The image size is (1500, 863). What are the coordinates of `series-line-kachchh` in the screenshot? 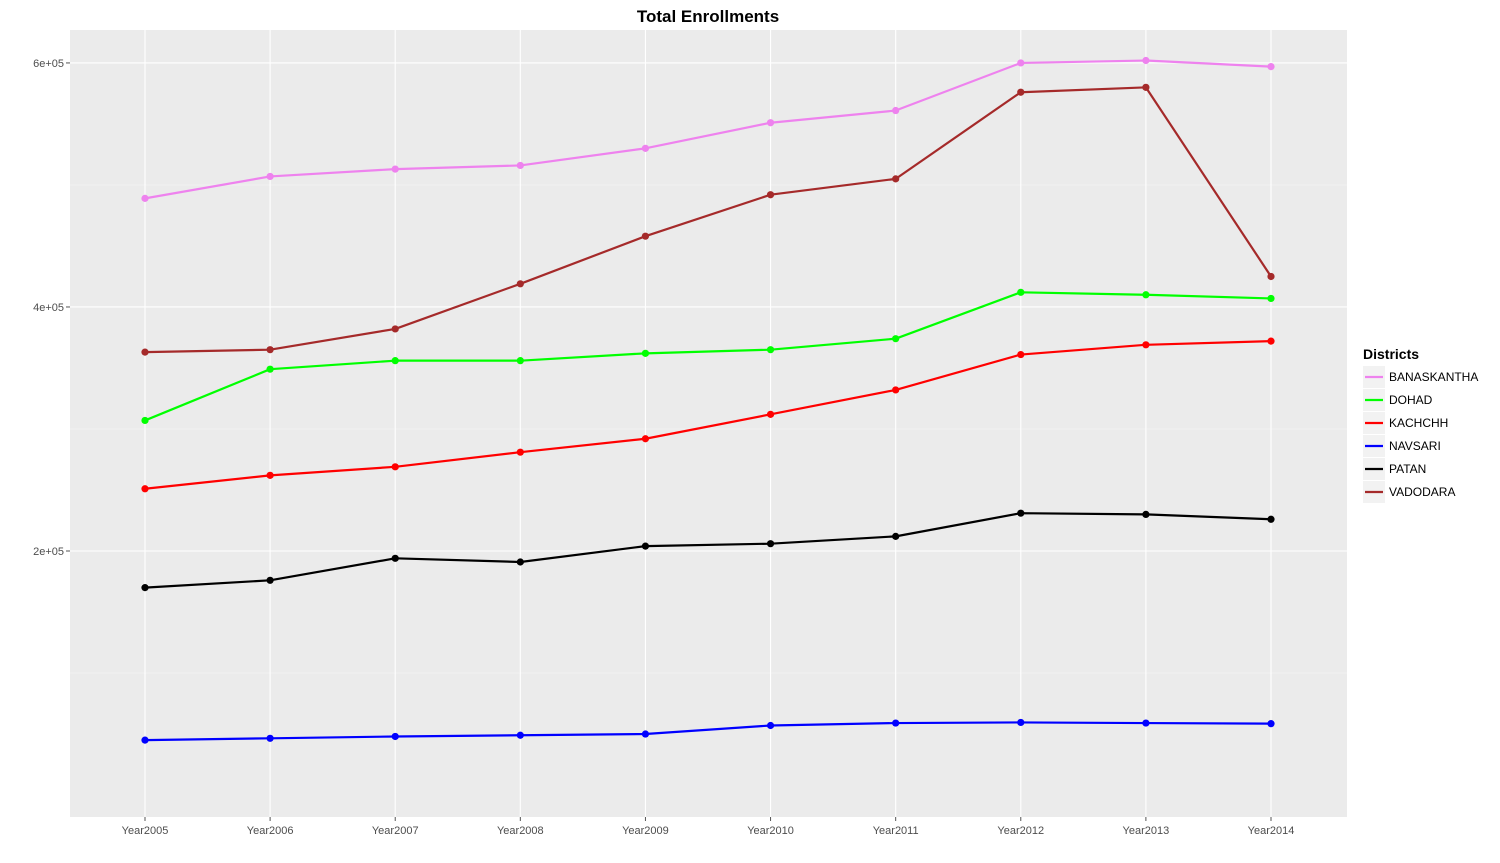 It's located at (708, 415).